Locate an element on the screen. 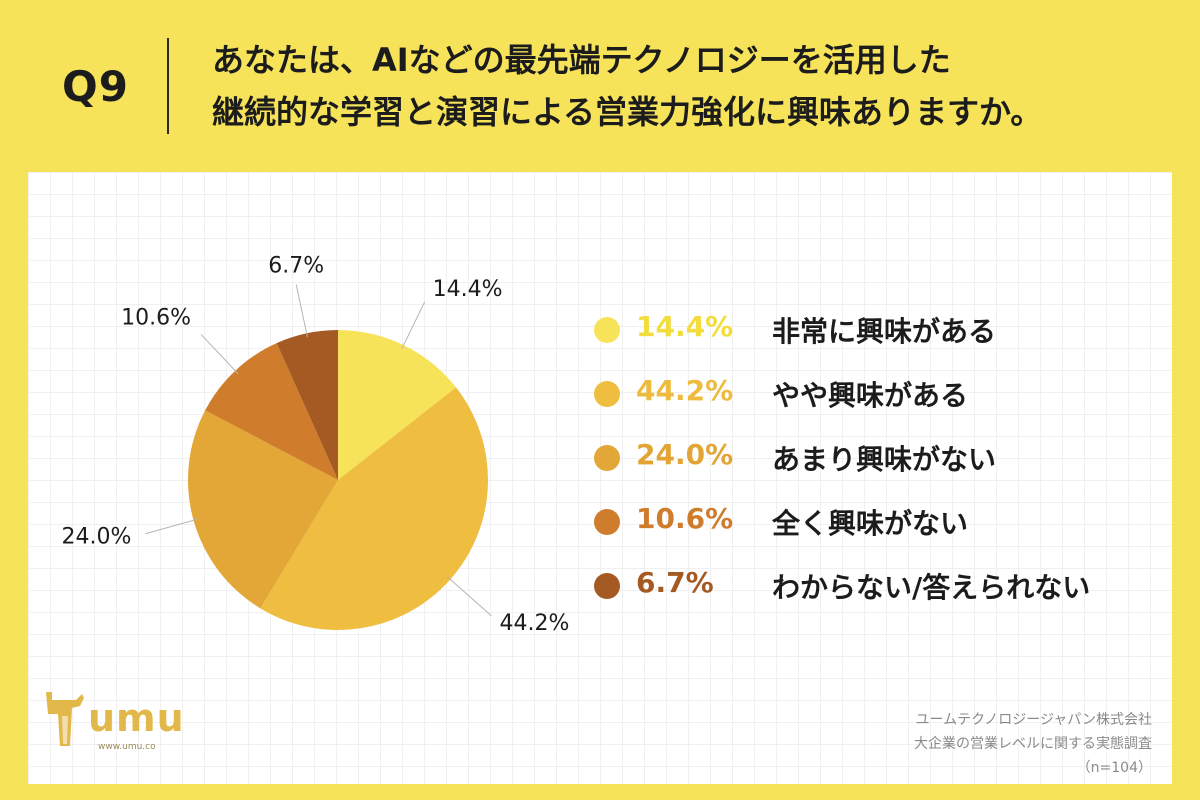 Image resolution: width=1200 pixels, height=800 pixels. slice-value-label: 24.0% is located at coordinates (96, 537).